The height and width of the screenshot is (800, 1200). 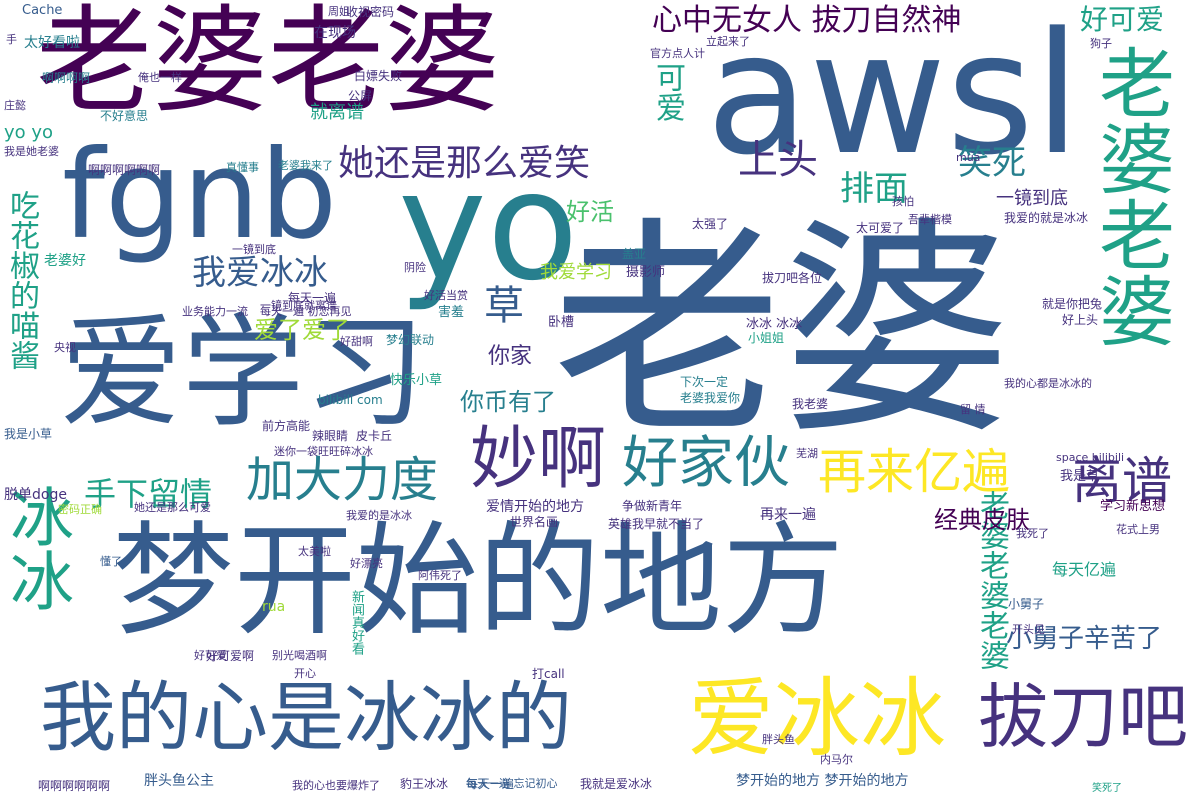 I want to click on word-cao: 草, so click(x=504, y=306).